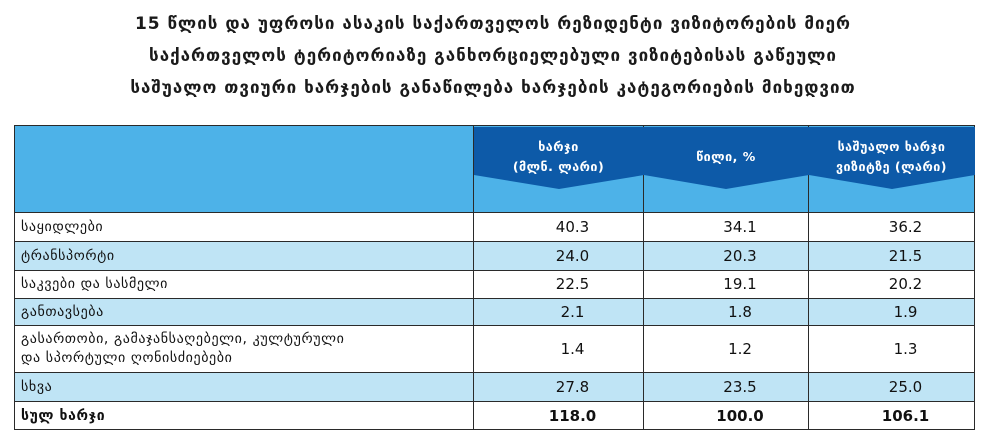 Image resolution: width=986 pixels, height=448 pixels. I want to click on cell-expense: 2.1, so click(558, 312).